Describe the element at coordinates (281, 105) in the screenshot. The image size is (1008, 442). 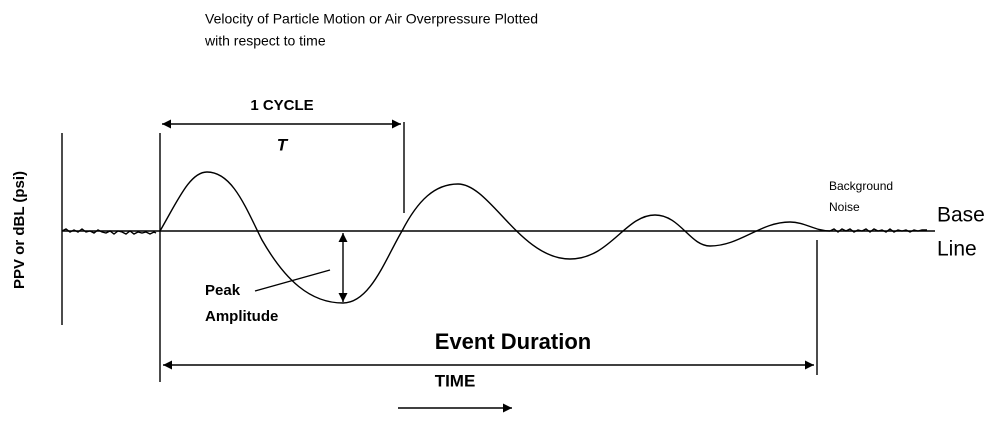
I see `cycle-label: 1 CYCLE` at that location.